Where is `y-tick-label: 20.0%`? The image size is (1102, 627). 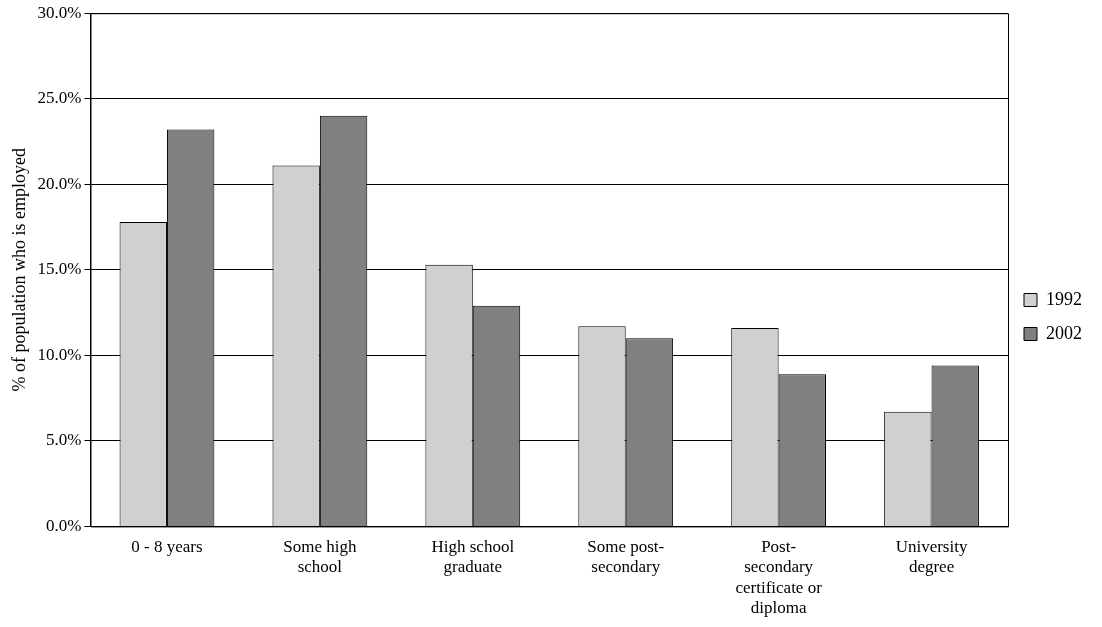 y-tick-label: 20.0% is located at coordinates (59, 183).